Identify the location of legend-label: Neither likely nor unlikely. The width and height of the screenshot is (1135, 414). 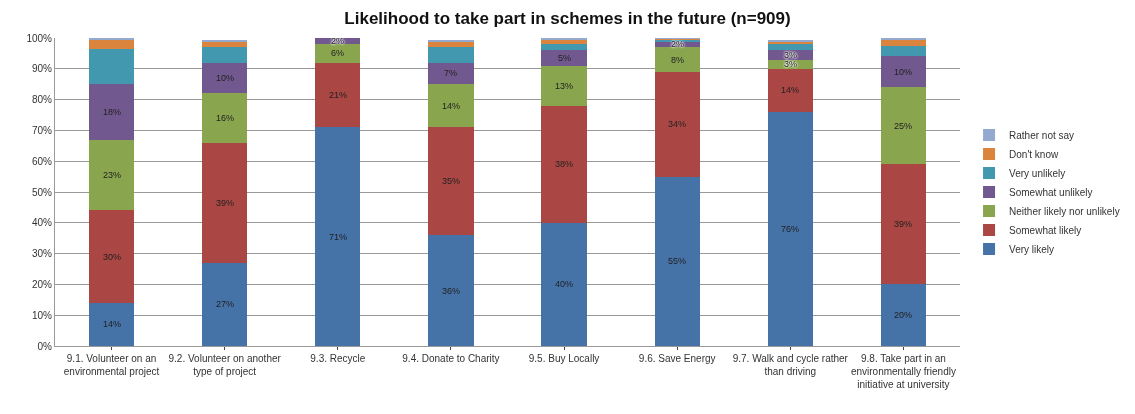
(1064, 211).